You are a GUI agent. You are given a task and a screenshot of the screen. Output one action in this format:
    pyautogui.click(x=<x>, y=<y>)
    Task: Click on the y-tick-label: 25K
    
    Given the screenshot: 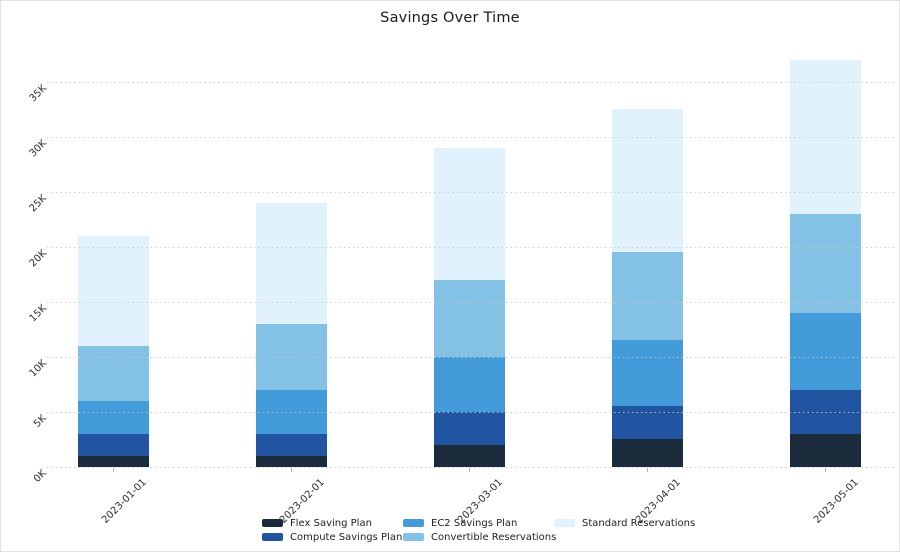 What is the action you would take?
    pyautogui.click(x=38, y=203)
    